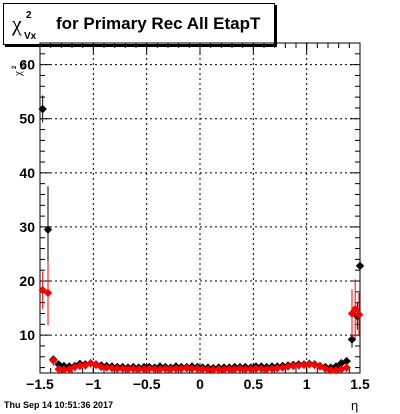  Describe the element at coordinates (24, 26) in the screenshot. I see `chi-square-vx-symbol: χ 2 Vx` at that location.